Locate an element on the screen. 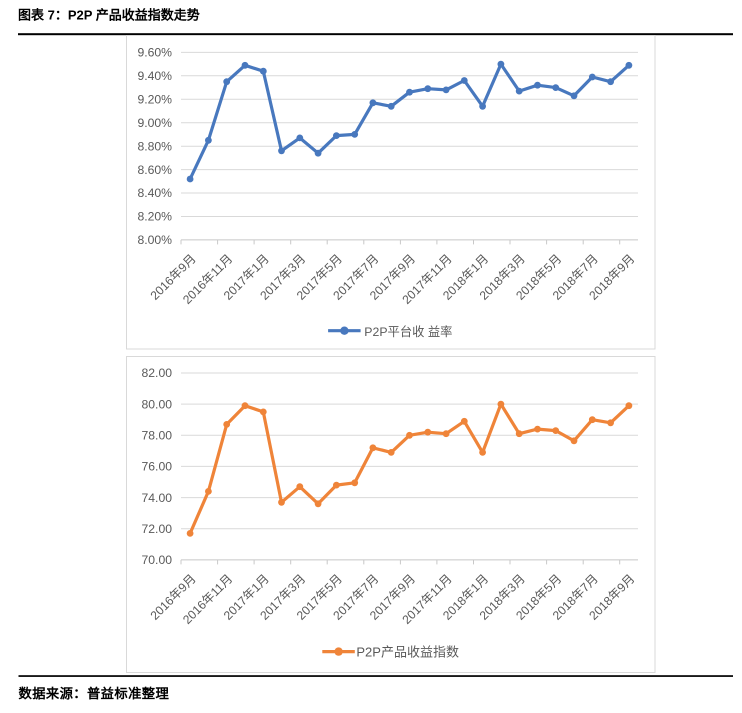 The height and width of the screenshot is (713, 742). svg-text: 74.00 is located at coordinates (157, 498).